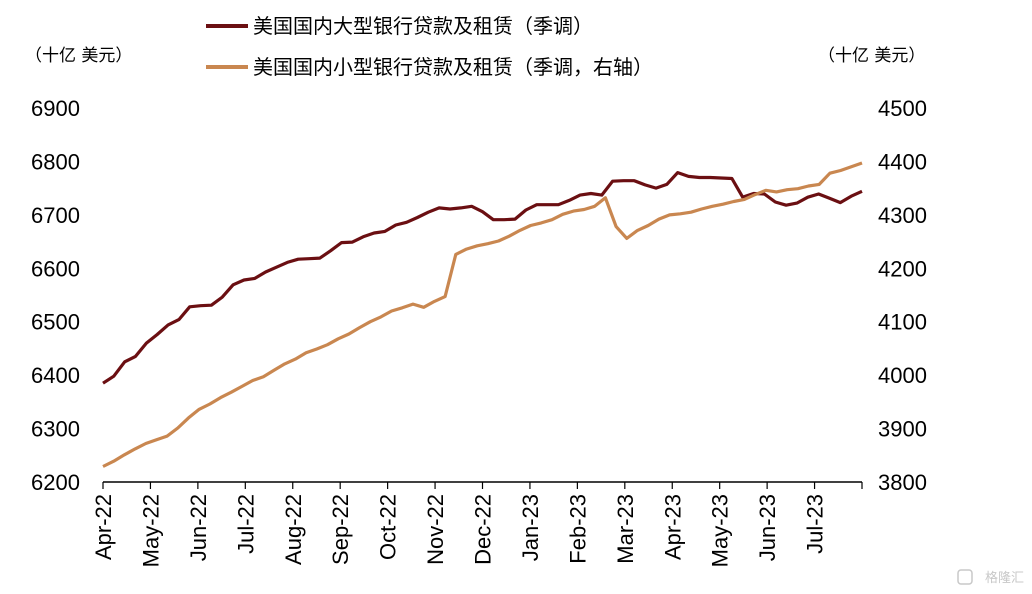  Describe the element at coordinates (55, 108) in the screenshot. I see `left-y-tick-label: 6900` at that location.